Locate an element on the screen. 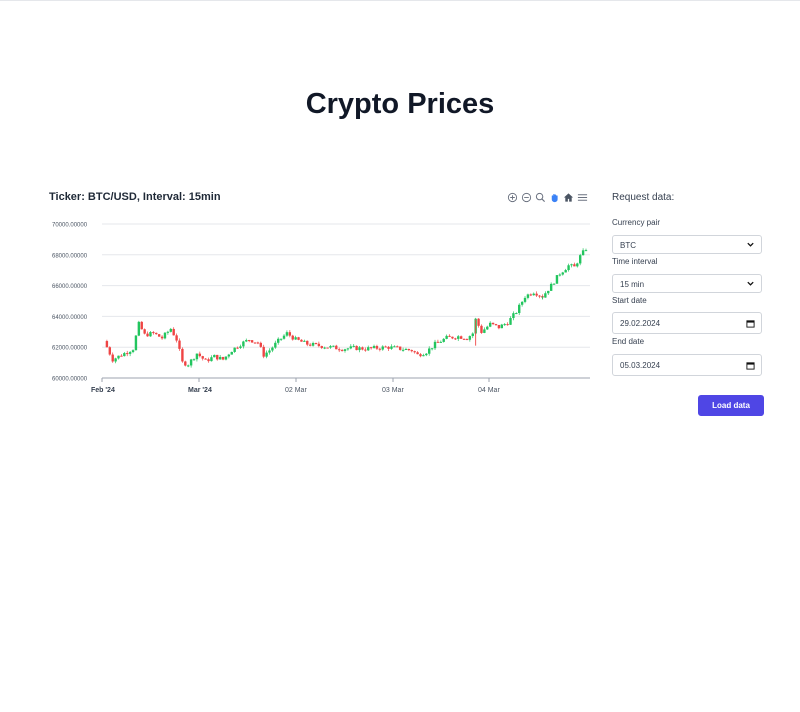 The height and width of the screenshot is (712, 800). start-date-input: 29.02.2024 is located at coordinates (687, 323).